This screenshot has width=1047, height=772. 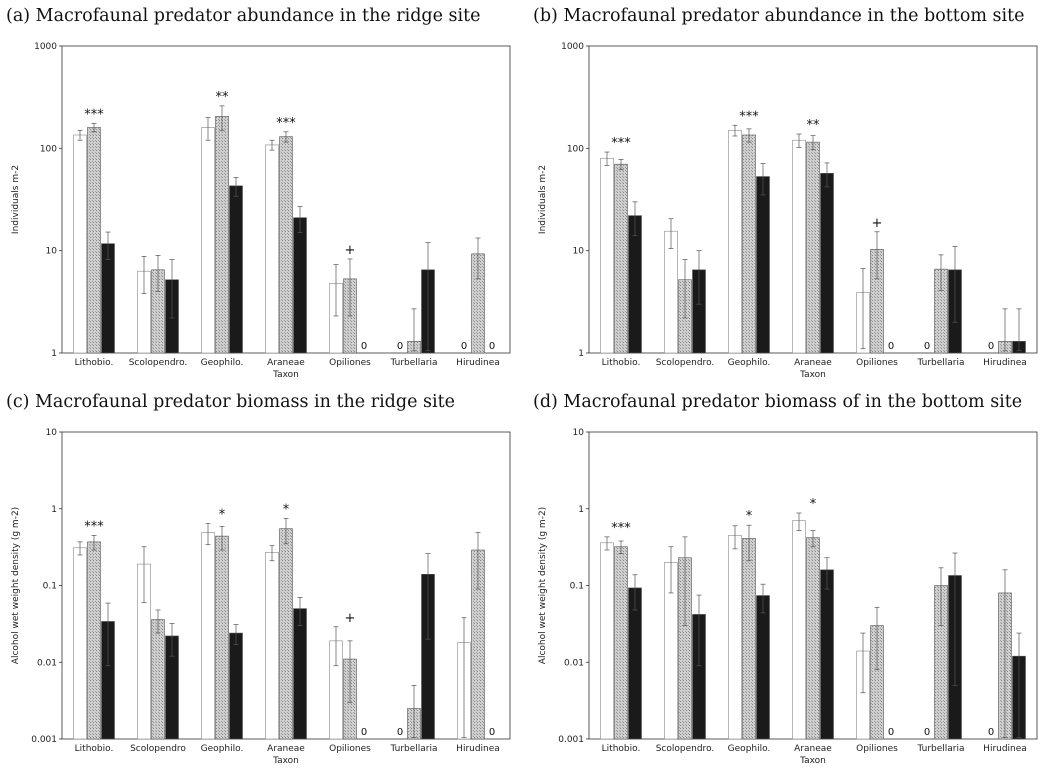 What do you see at coordinates (571, 740) in the screenshot?
I see `y-tick-label: 0.001` at bounding box center [571, 740].